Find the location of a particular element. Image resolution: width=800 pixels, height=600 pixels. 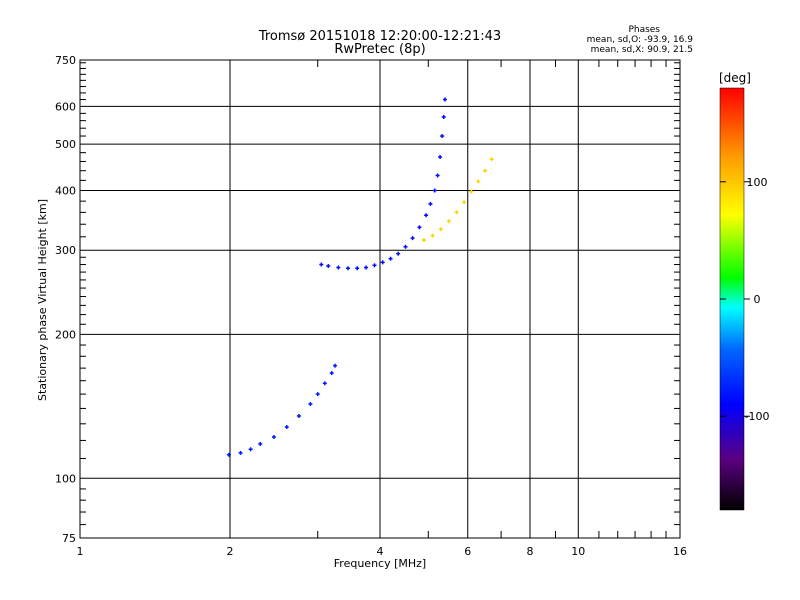

x-tick-label: 8 is located at coordinates (530, 551).